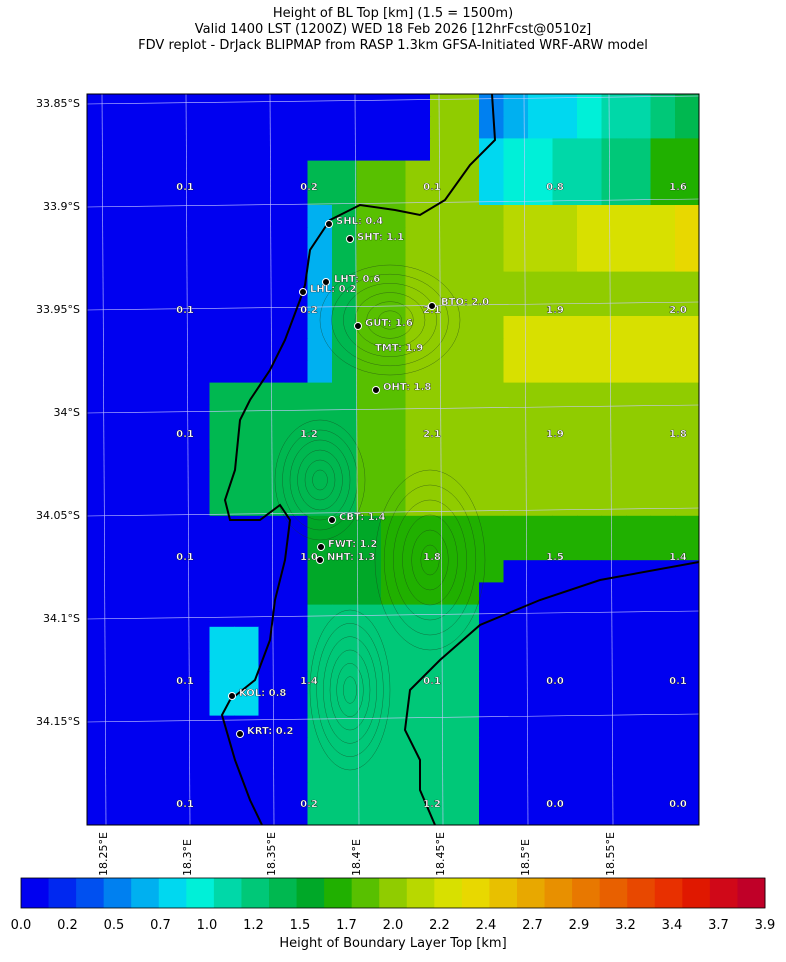 The width and height of the screenshot is (786, 962). I want to click on grid-value: 1.6, so click(678, 187).